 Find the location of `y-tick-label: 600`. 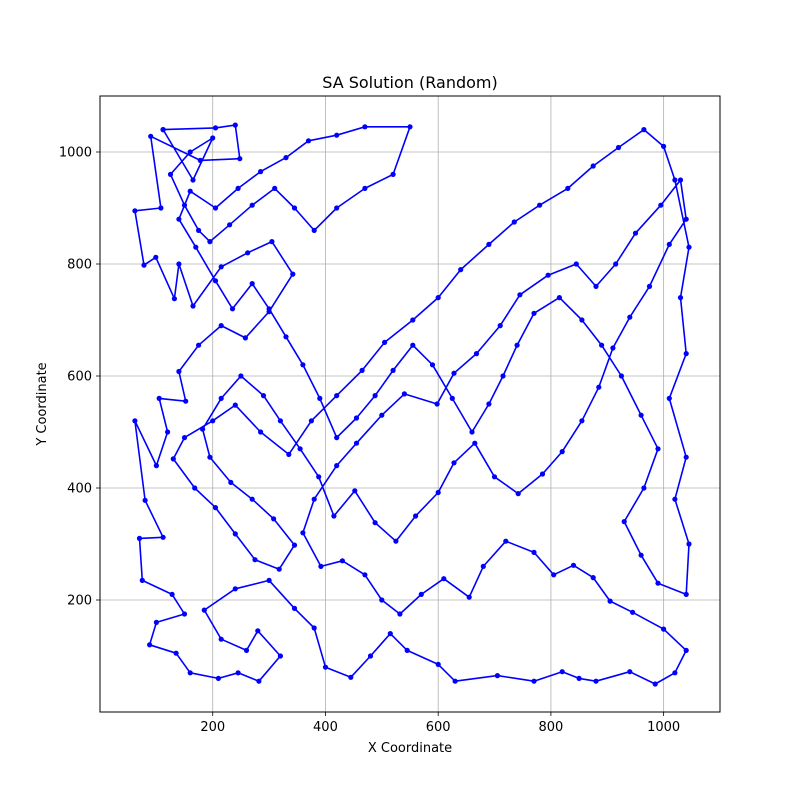

y-tick-label: 600 is located at coordinates (79, 377).